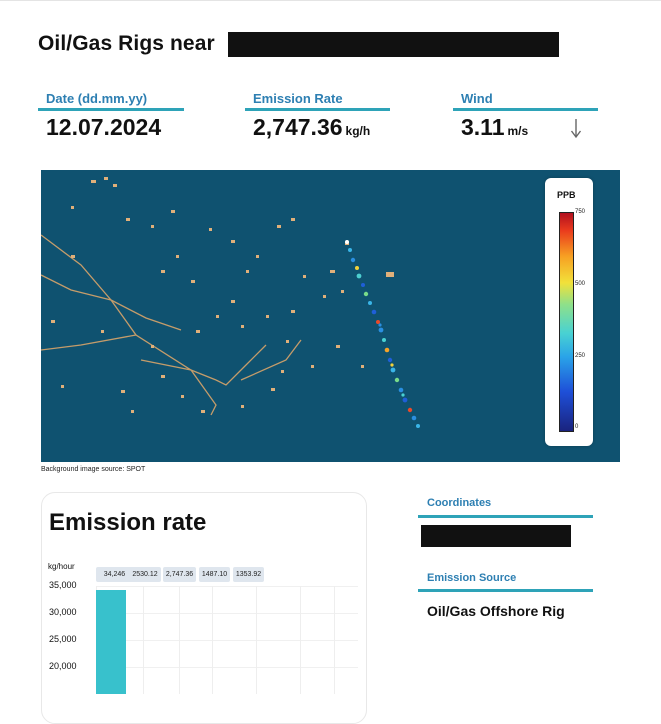  I want to click on value-pill: 1487.10, so click(214, 574).